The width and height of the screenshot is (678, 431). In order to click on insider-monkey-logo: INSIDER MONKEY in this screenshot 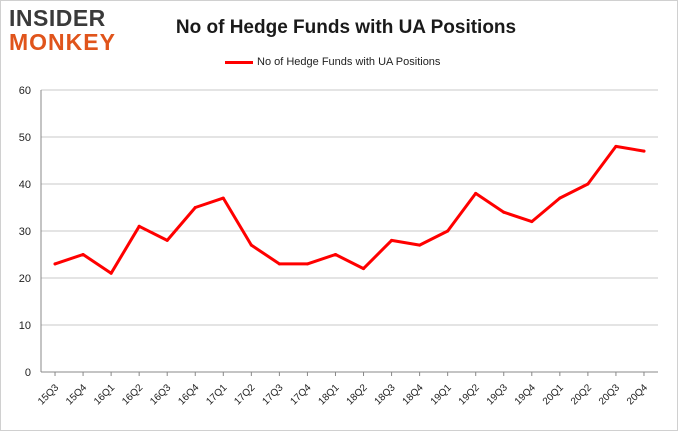, I will do `click(69, 30)`.